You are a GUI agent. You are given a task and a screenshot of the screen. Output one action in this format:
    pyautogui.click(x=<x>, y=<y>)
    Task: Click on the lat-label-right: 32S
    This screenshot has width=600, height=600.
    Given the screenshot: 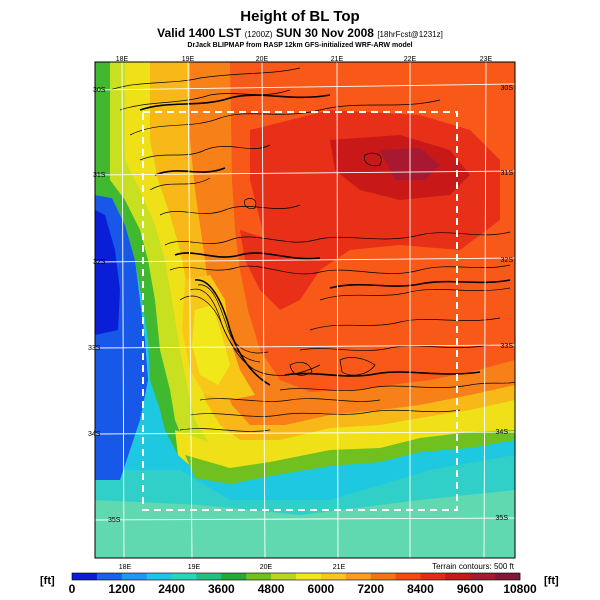 What is the action you would take?
    pyautogui.click(x=507, y=260)
    